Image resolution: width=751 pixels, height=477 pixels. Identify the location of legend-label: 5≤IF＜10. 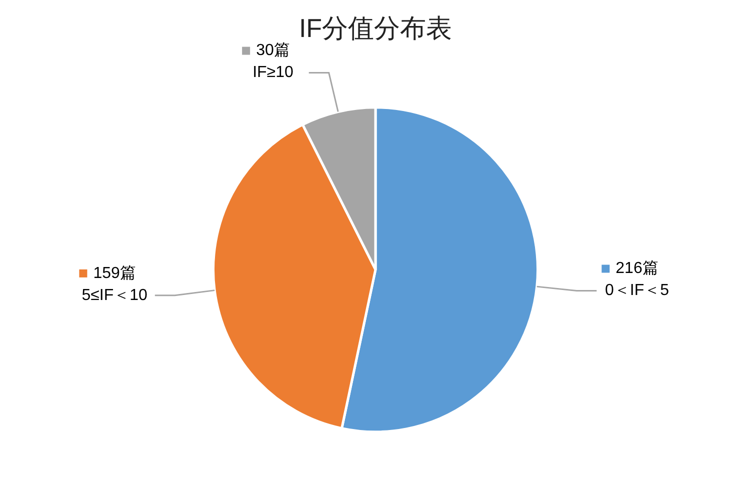
(115, 295).